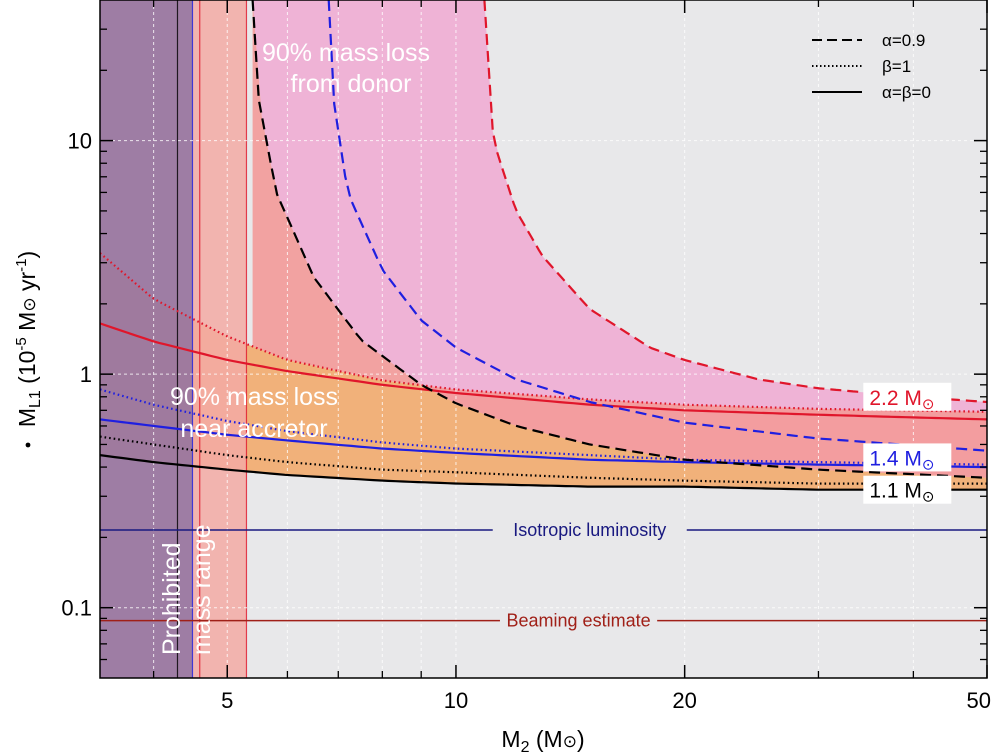 This screenshot has height=755, width=997. Describe the element at coordinates (187, 589) in the screenshot. I see `prohibited-annotation: Prohibited mass range` at that location.